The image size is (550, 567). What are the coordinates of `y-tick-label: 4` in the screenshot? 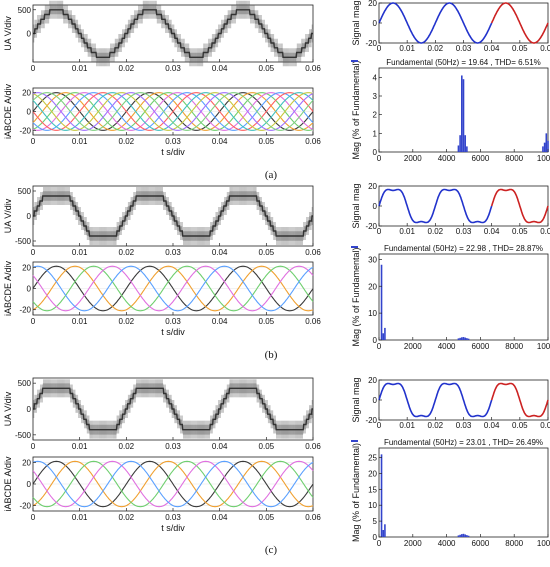 It's located at (375, 77).